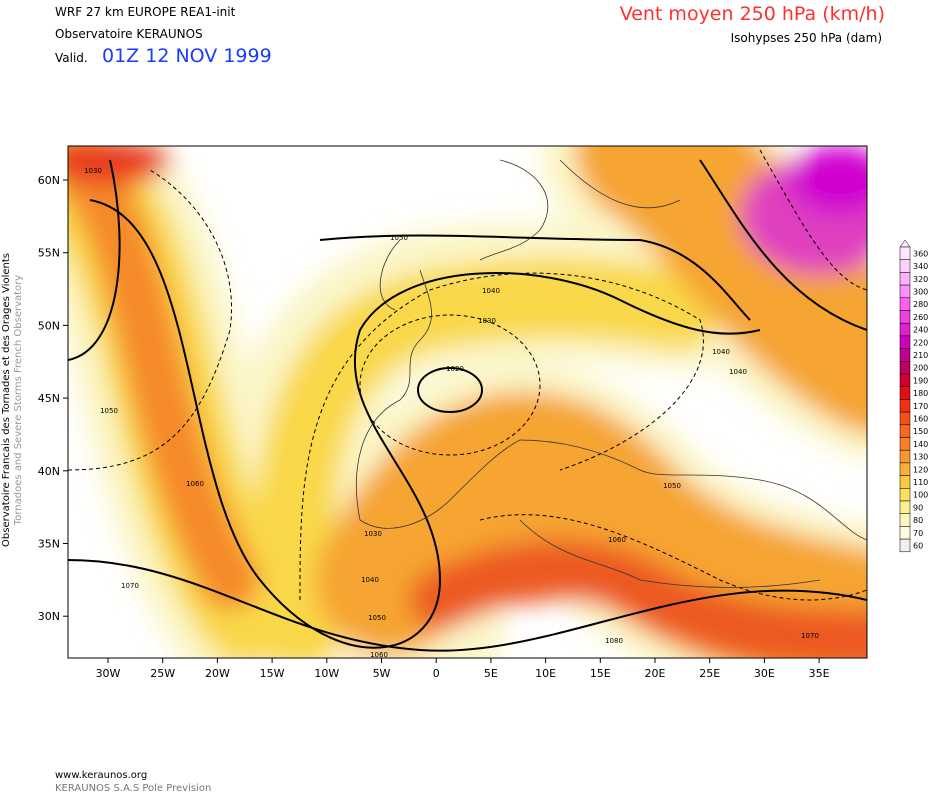 The width and height of the screenshot is (937, 800). I want to click on lon-label: 30W, so click(108, 673).